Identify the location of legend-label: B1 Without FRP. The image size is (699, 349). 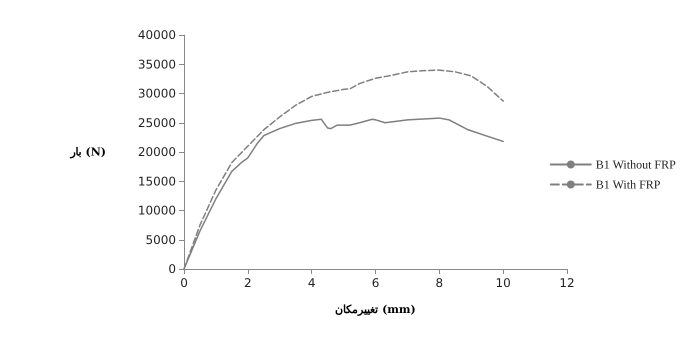
(636, 165).